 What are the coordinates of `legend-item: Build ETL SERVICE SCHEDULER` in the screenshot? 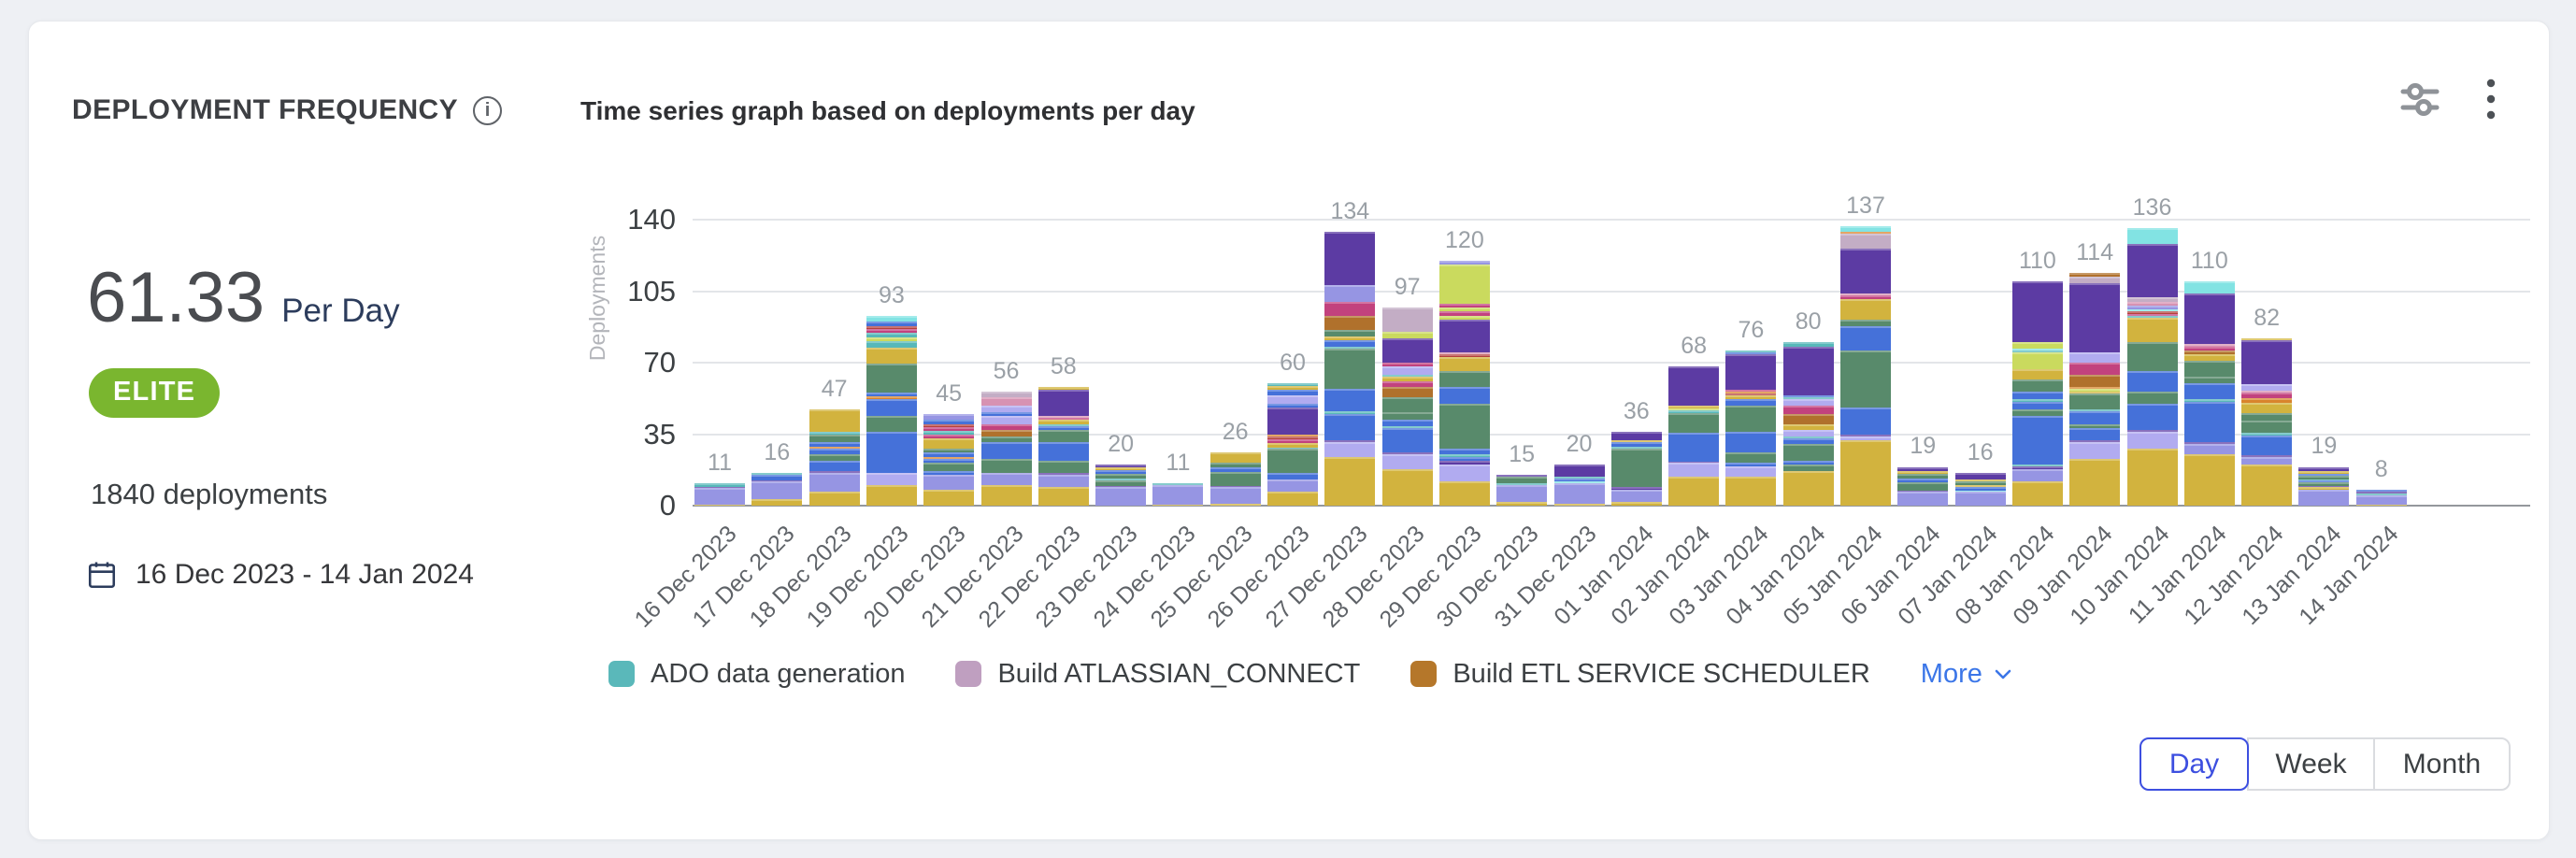 It's located at (1640, 674).